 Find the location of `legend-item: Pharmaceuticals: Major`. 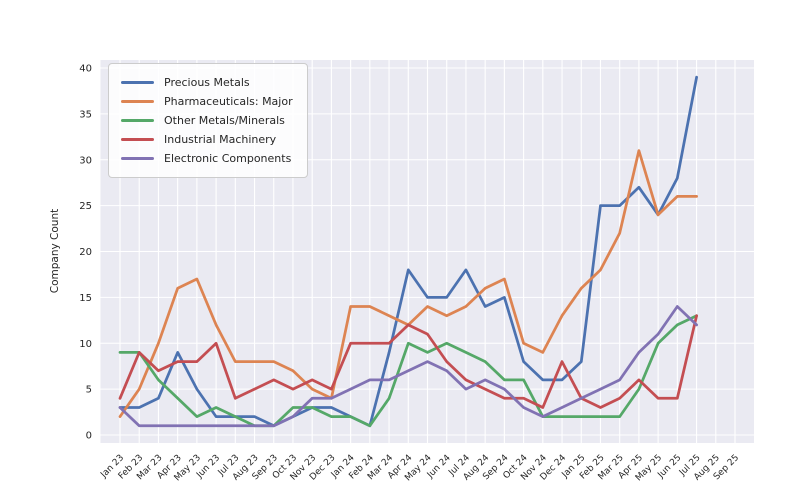

legend-item: Pharmaceuticals: Major is located at coordinates (207, 101).